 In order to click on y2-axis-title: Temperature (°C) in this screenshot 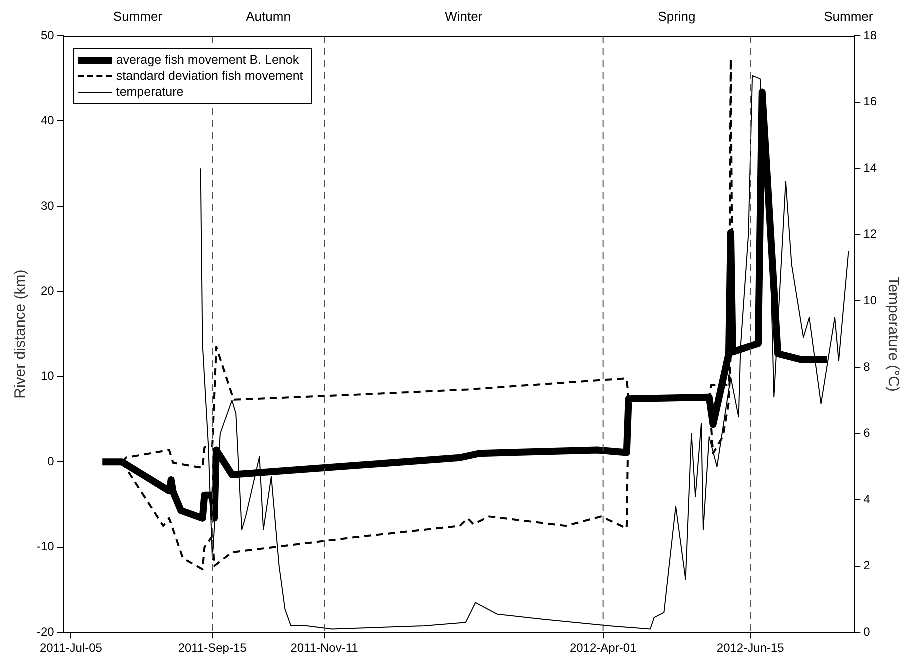, I will do `click(893, 334)`.